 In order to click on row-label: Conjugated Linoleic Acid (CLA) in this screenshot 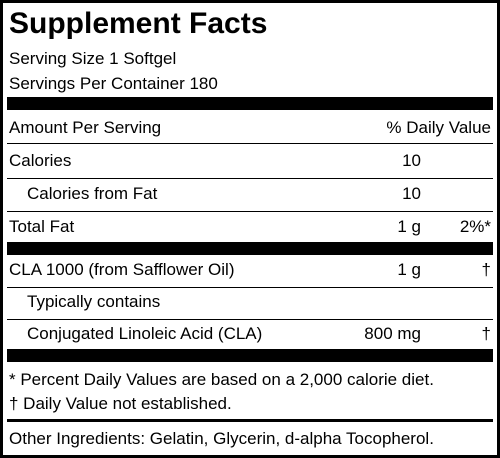, I will do `click(145, 333)`.